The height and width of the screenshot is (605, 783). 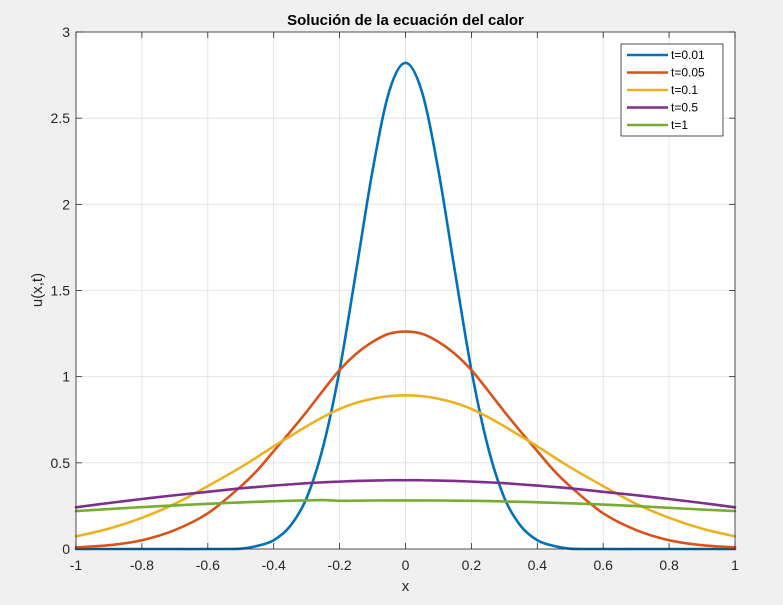 I want to click on y-tick-label: 1, so click(x=66, y=377).